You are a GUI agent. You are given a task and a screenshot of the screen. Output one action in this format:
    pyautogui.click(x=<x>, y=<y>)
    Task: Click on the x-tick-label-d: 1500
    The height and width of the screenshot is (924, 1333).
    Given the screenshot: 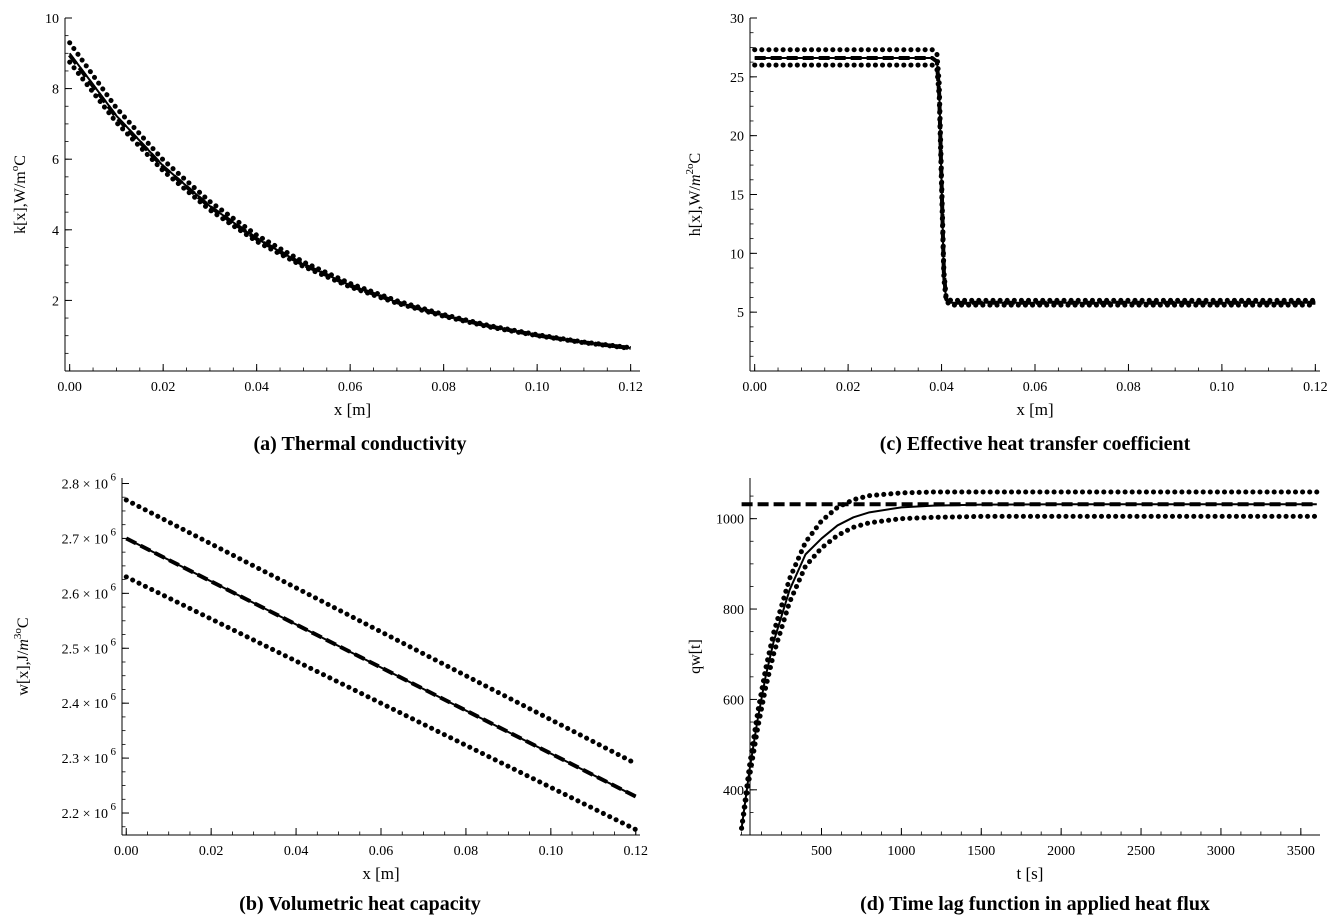 What is the action you would take?
    pyautogui.click(x=981, y=851)
    